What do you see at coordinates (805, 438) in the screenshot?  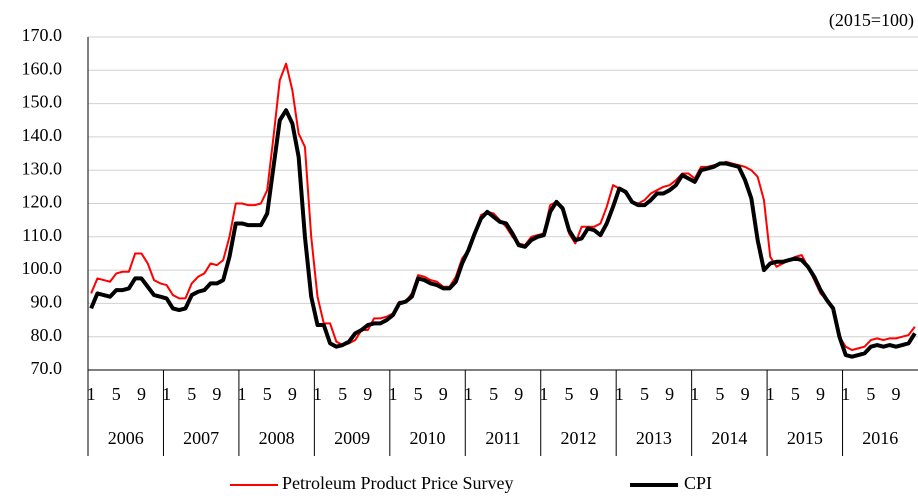 I see `year-label: 2015` at bounding box center [805, 438].